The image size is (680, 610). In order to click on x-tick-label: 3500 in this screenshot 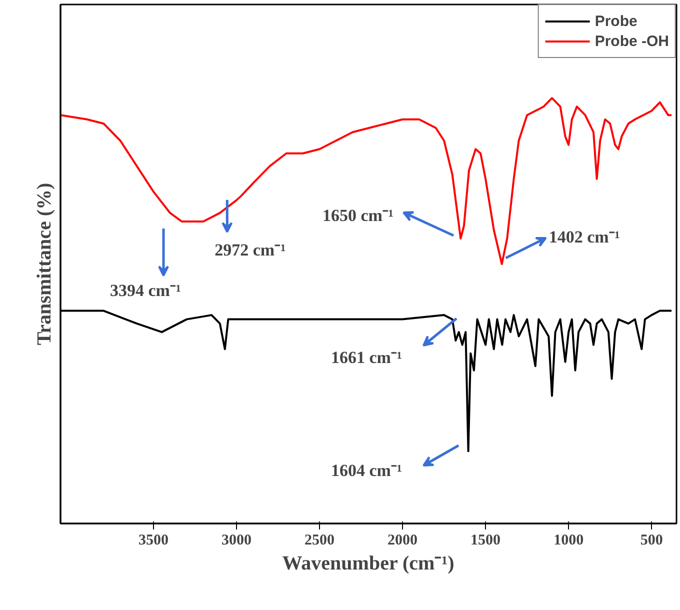, I will do `click(153, 540)`.